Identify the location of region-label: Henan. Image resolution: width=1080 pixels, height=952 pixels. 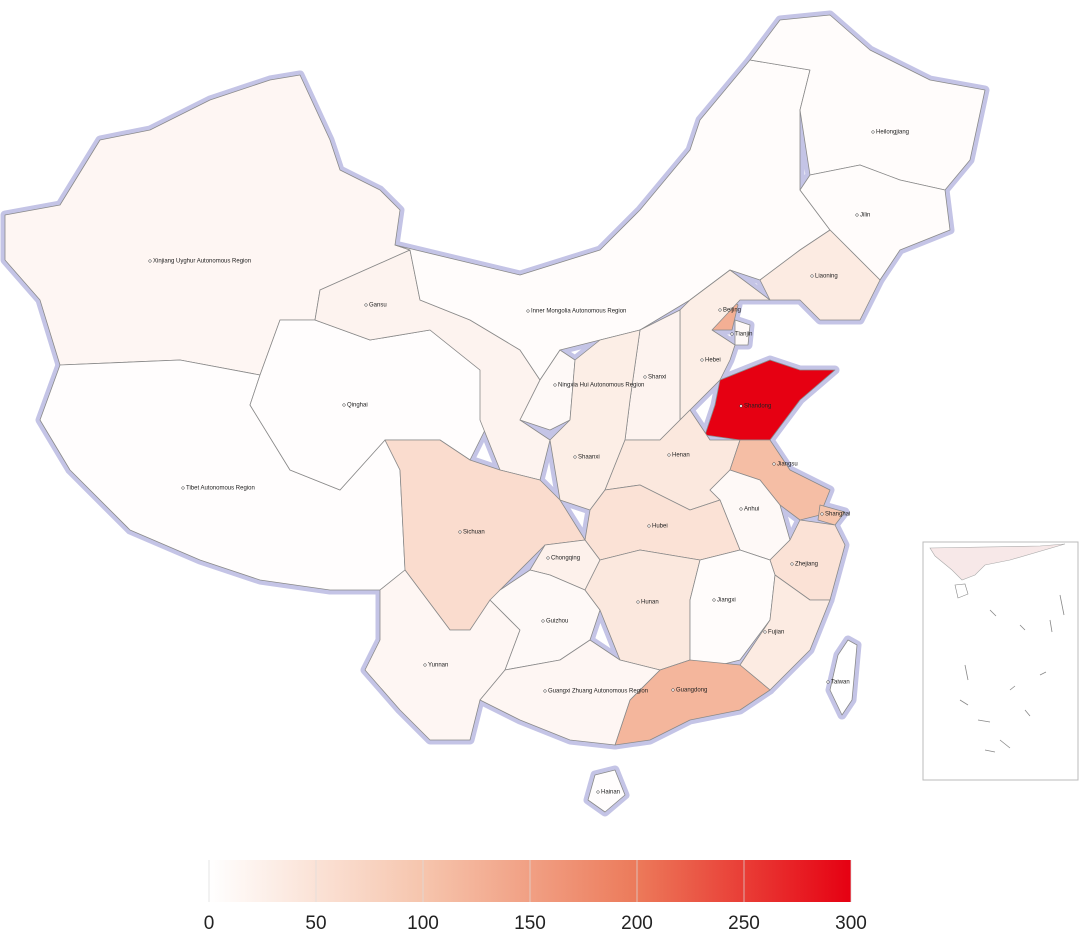
(681, 456).